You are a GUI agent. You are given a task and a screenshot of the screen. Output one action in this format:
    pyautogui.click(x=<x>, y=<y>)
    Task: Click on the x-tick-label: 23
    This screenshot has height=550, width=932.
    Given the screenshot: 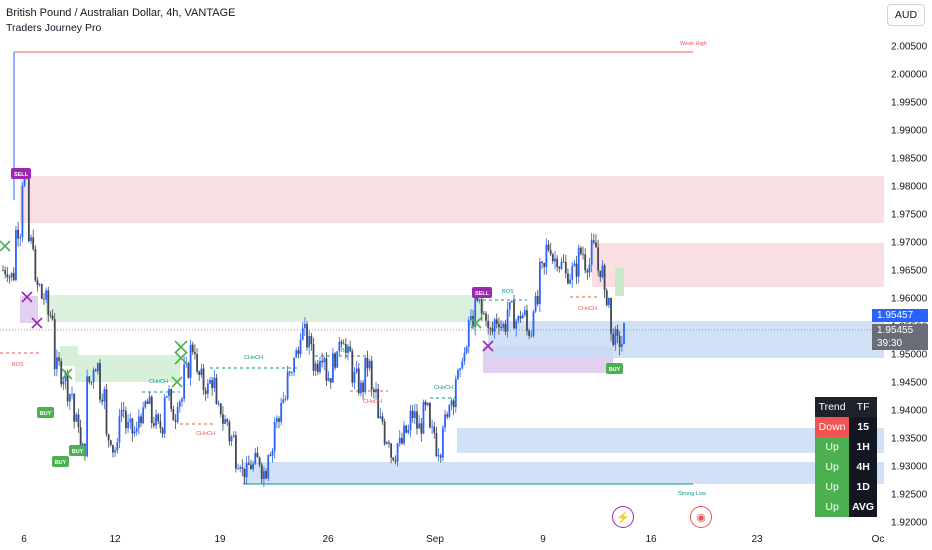 What is the action you would take?
    pyautogui.click(x=757, y=539)
    